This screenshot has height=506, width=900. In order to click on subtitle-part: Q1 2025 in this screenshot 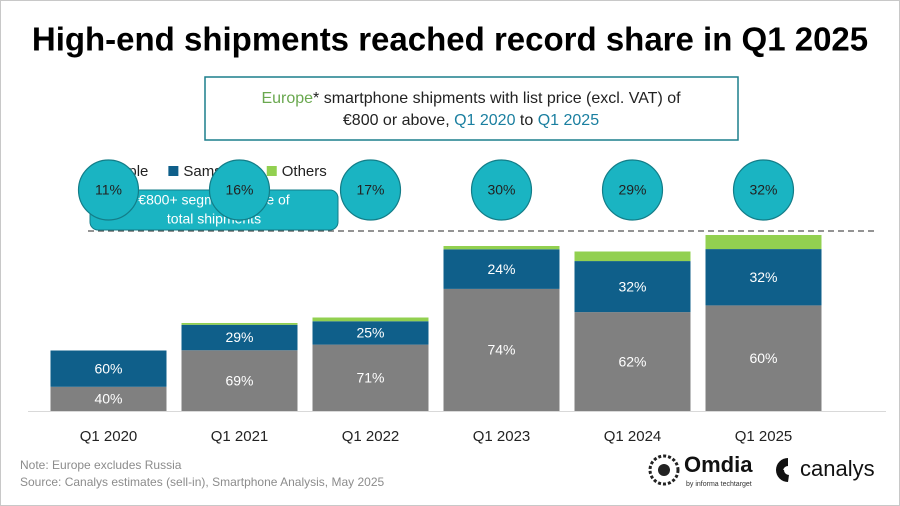, I will do `click(568, 120)`.